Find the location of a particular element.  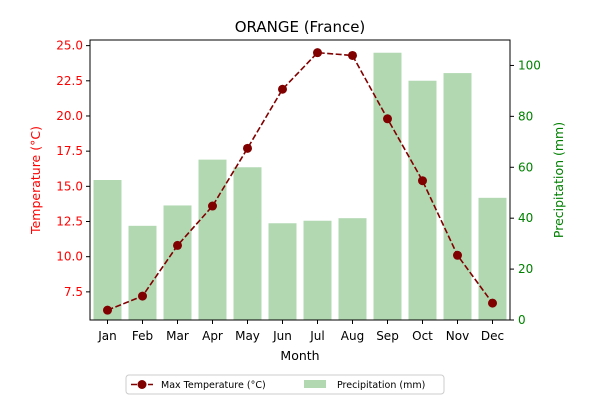

right-tick-label: 80 is located at coordinates (525, 116).